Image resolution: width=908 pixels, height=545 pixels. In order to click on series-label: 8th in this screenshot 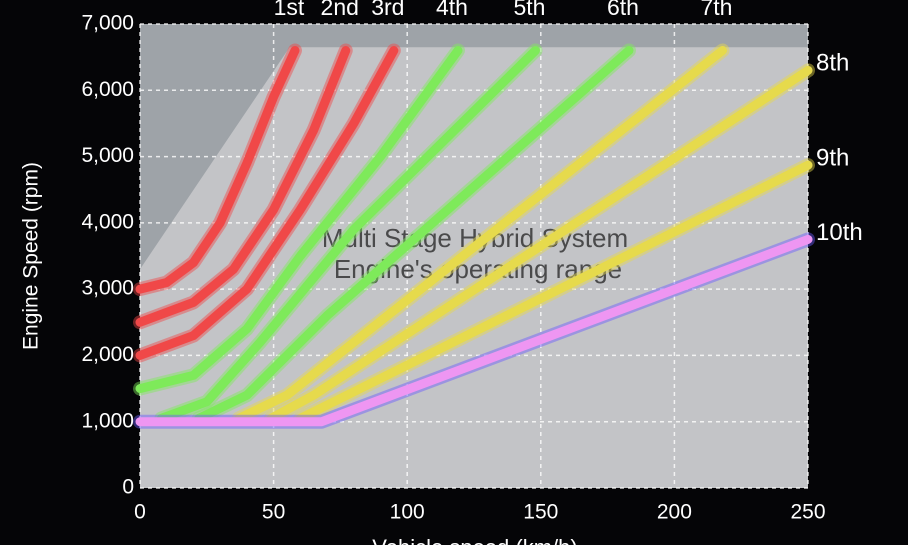, I will do `click(832, 63)`.